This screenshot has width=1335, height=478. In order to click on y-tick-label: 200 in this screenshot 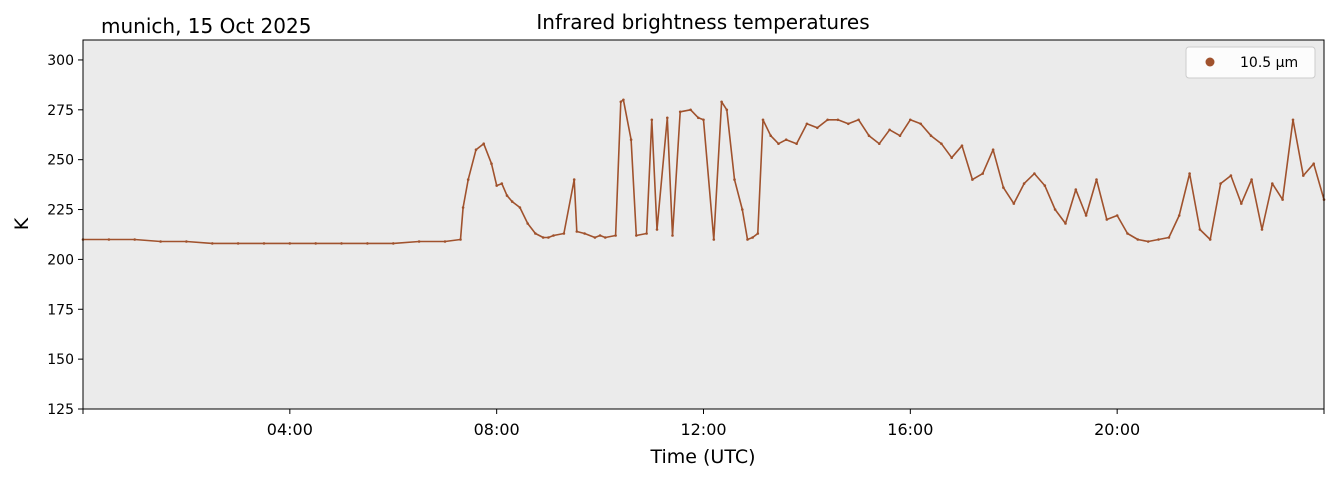, I will do `click(60, 260)`.